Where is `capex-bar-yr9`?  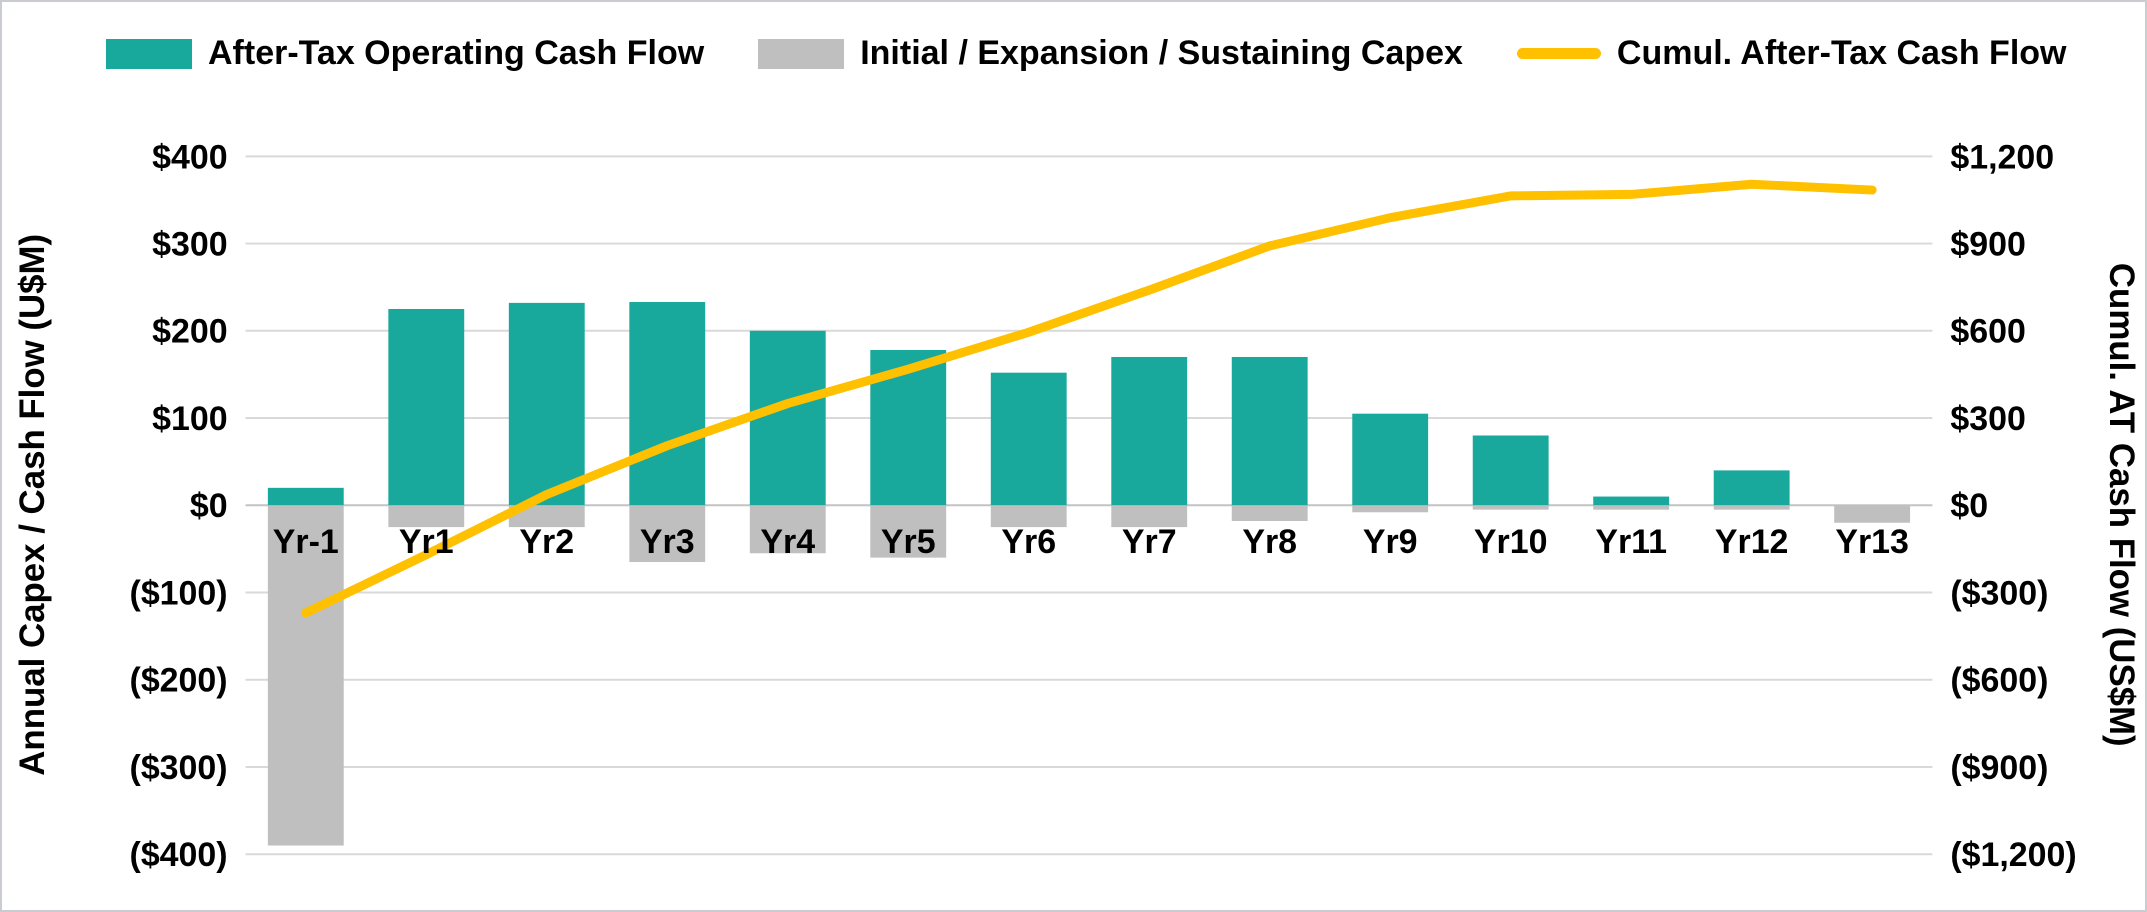
capex-bar-yr9 is located at coordinates (1390, 509).